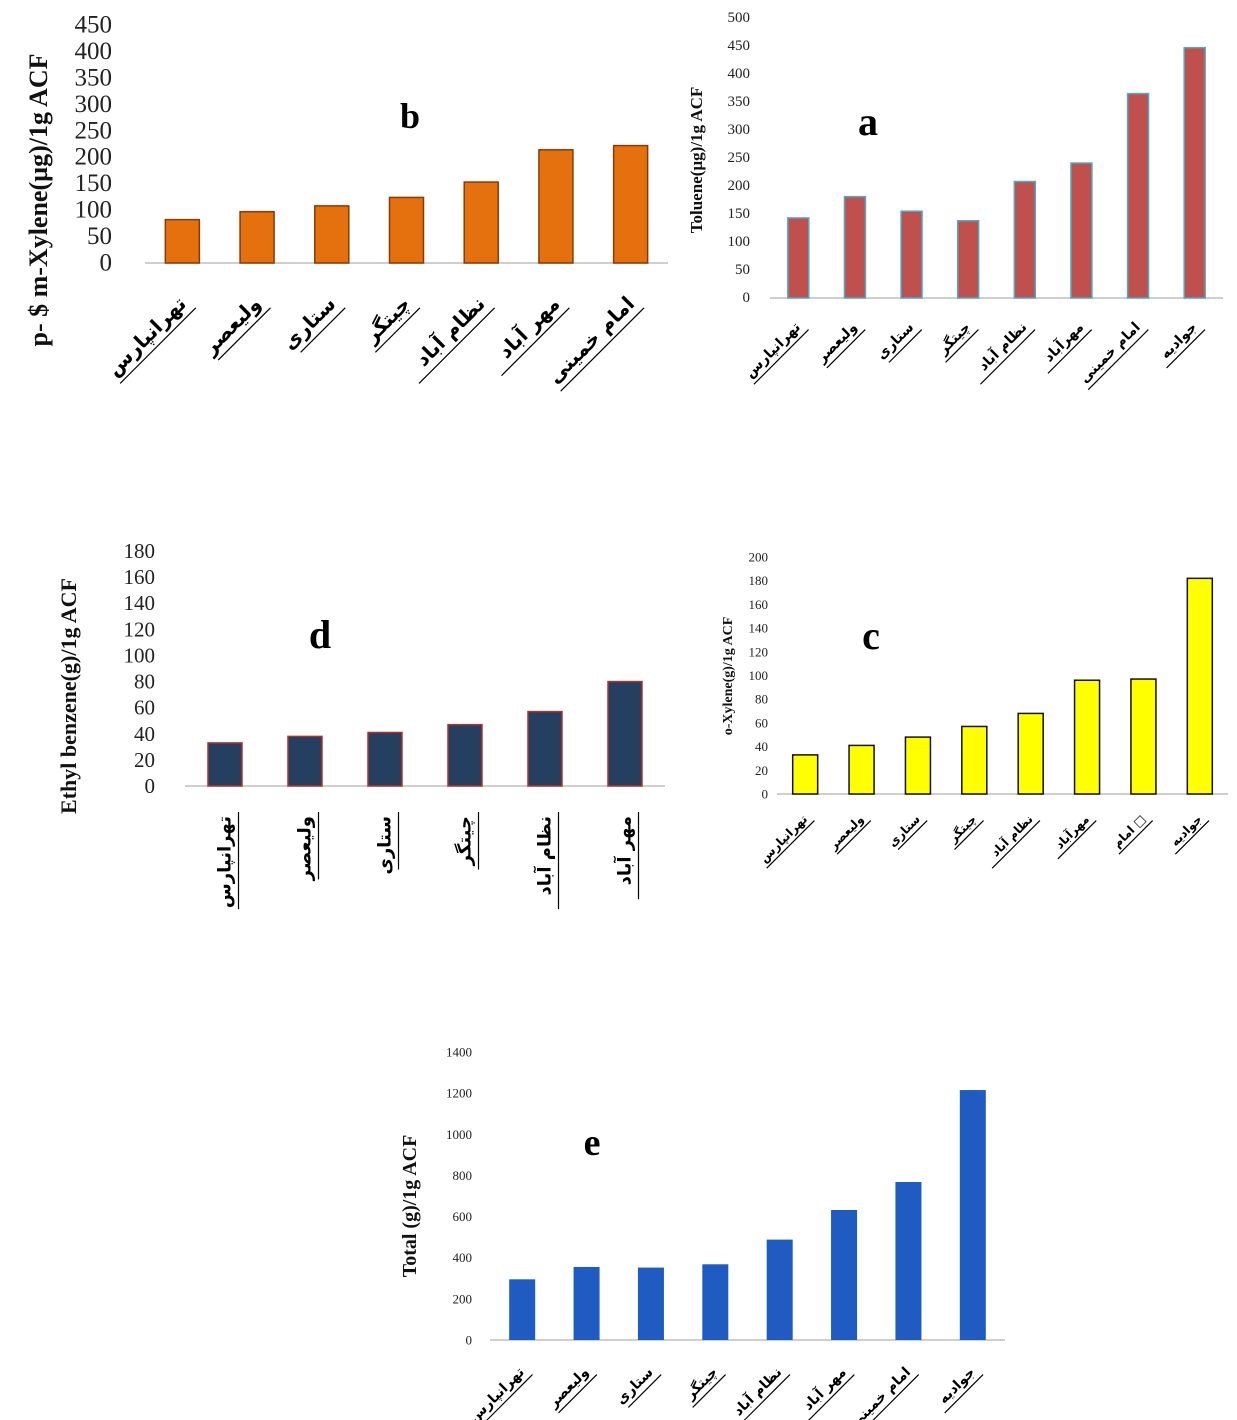 Image resolution: width=1237 pixels, height=1420 pixels. Describe the element at coordinates (868, 121) in the screenshot. I see `panel-label: a` at that location.